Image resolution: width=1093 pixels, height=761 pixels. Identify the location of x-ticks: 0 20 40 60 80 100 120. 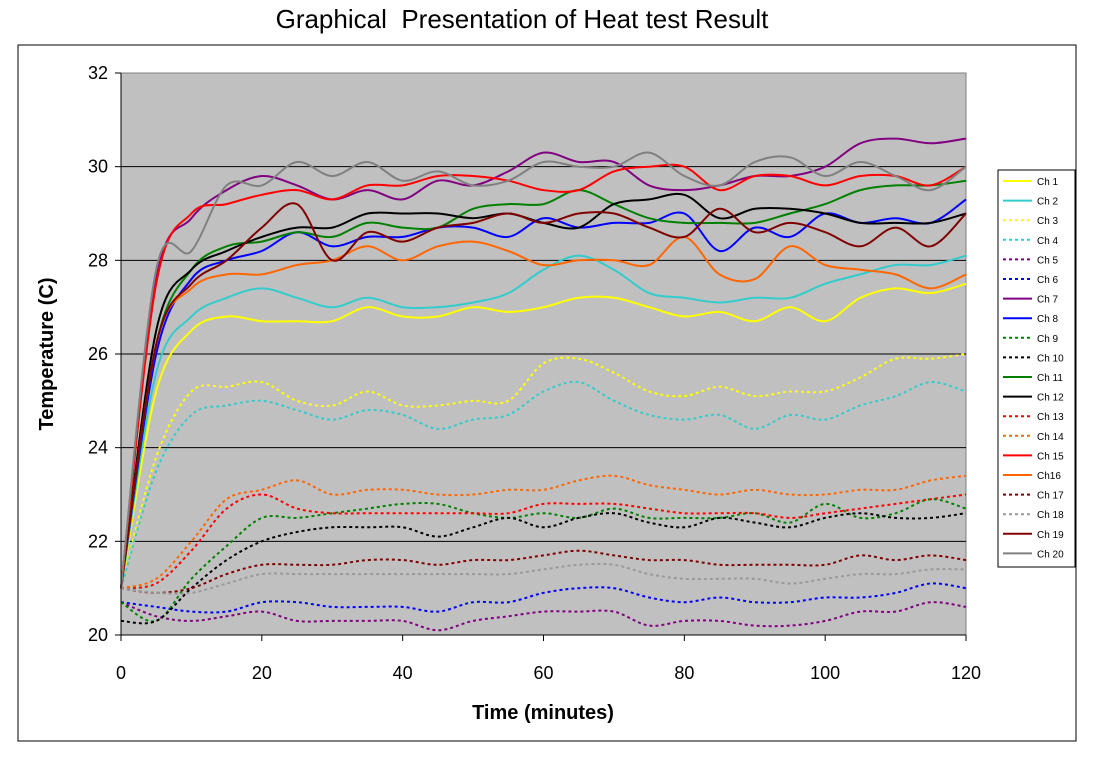
(548, 659).